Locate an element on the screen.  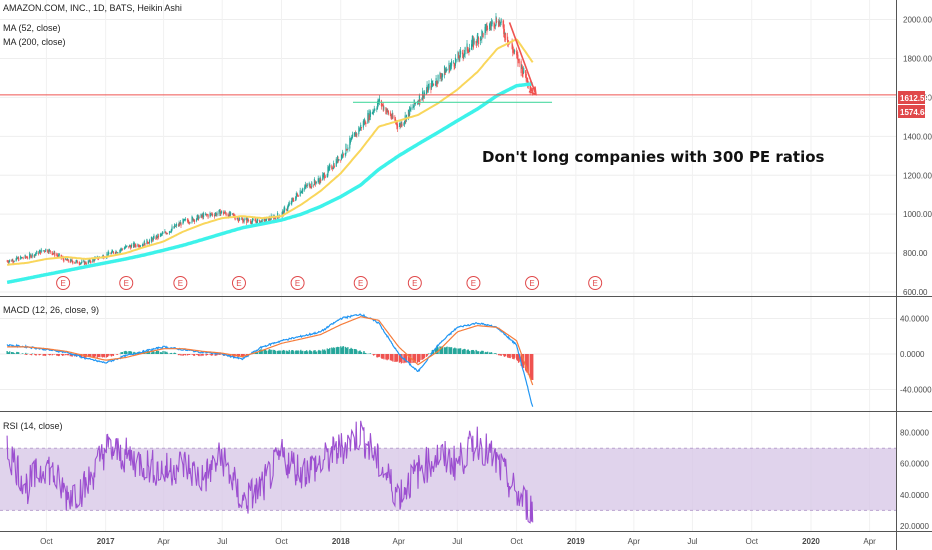
price-tick-label: 800.00 is located at coordinates (915, 253).